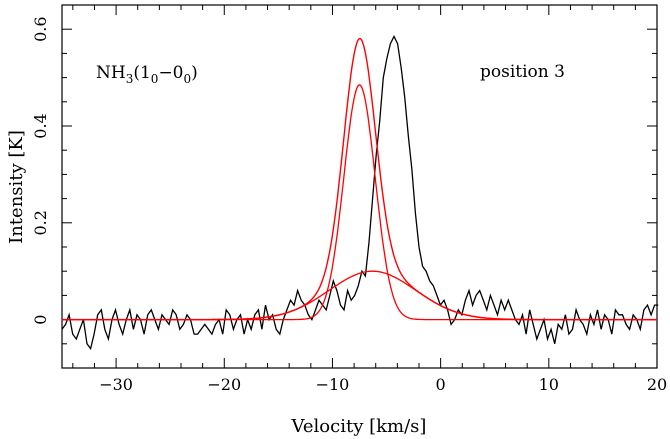 This screenshot has height=439, width=670. I want to click on molecule-mid: −0, so click(170, 73).